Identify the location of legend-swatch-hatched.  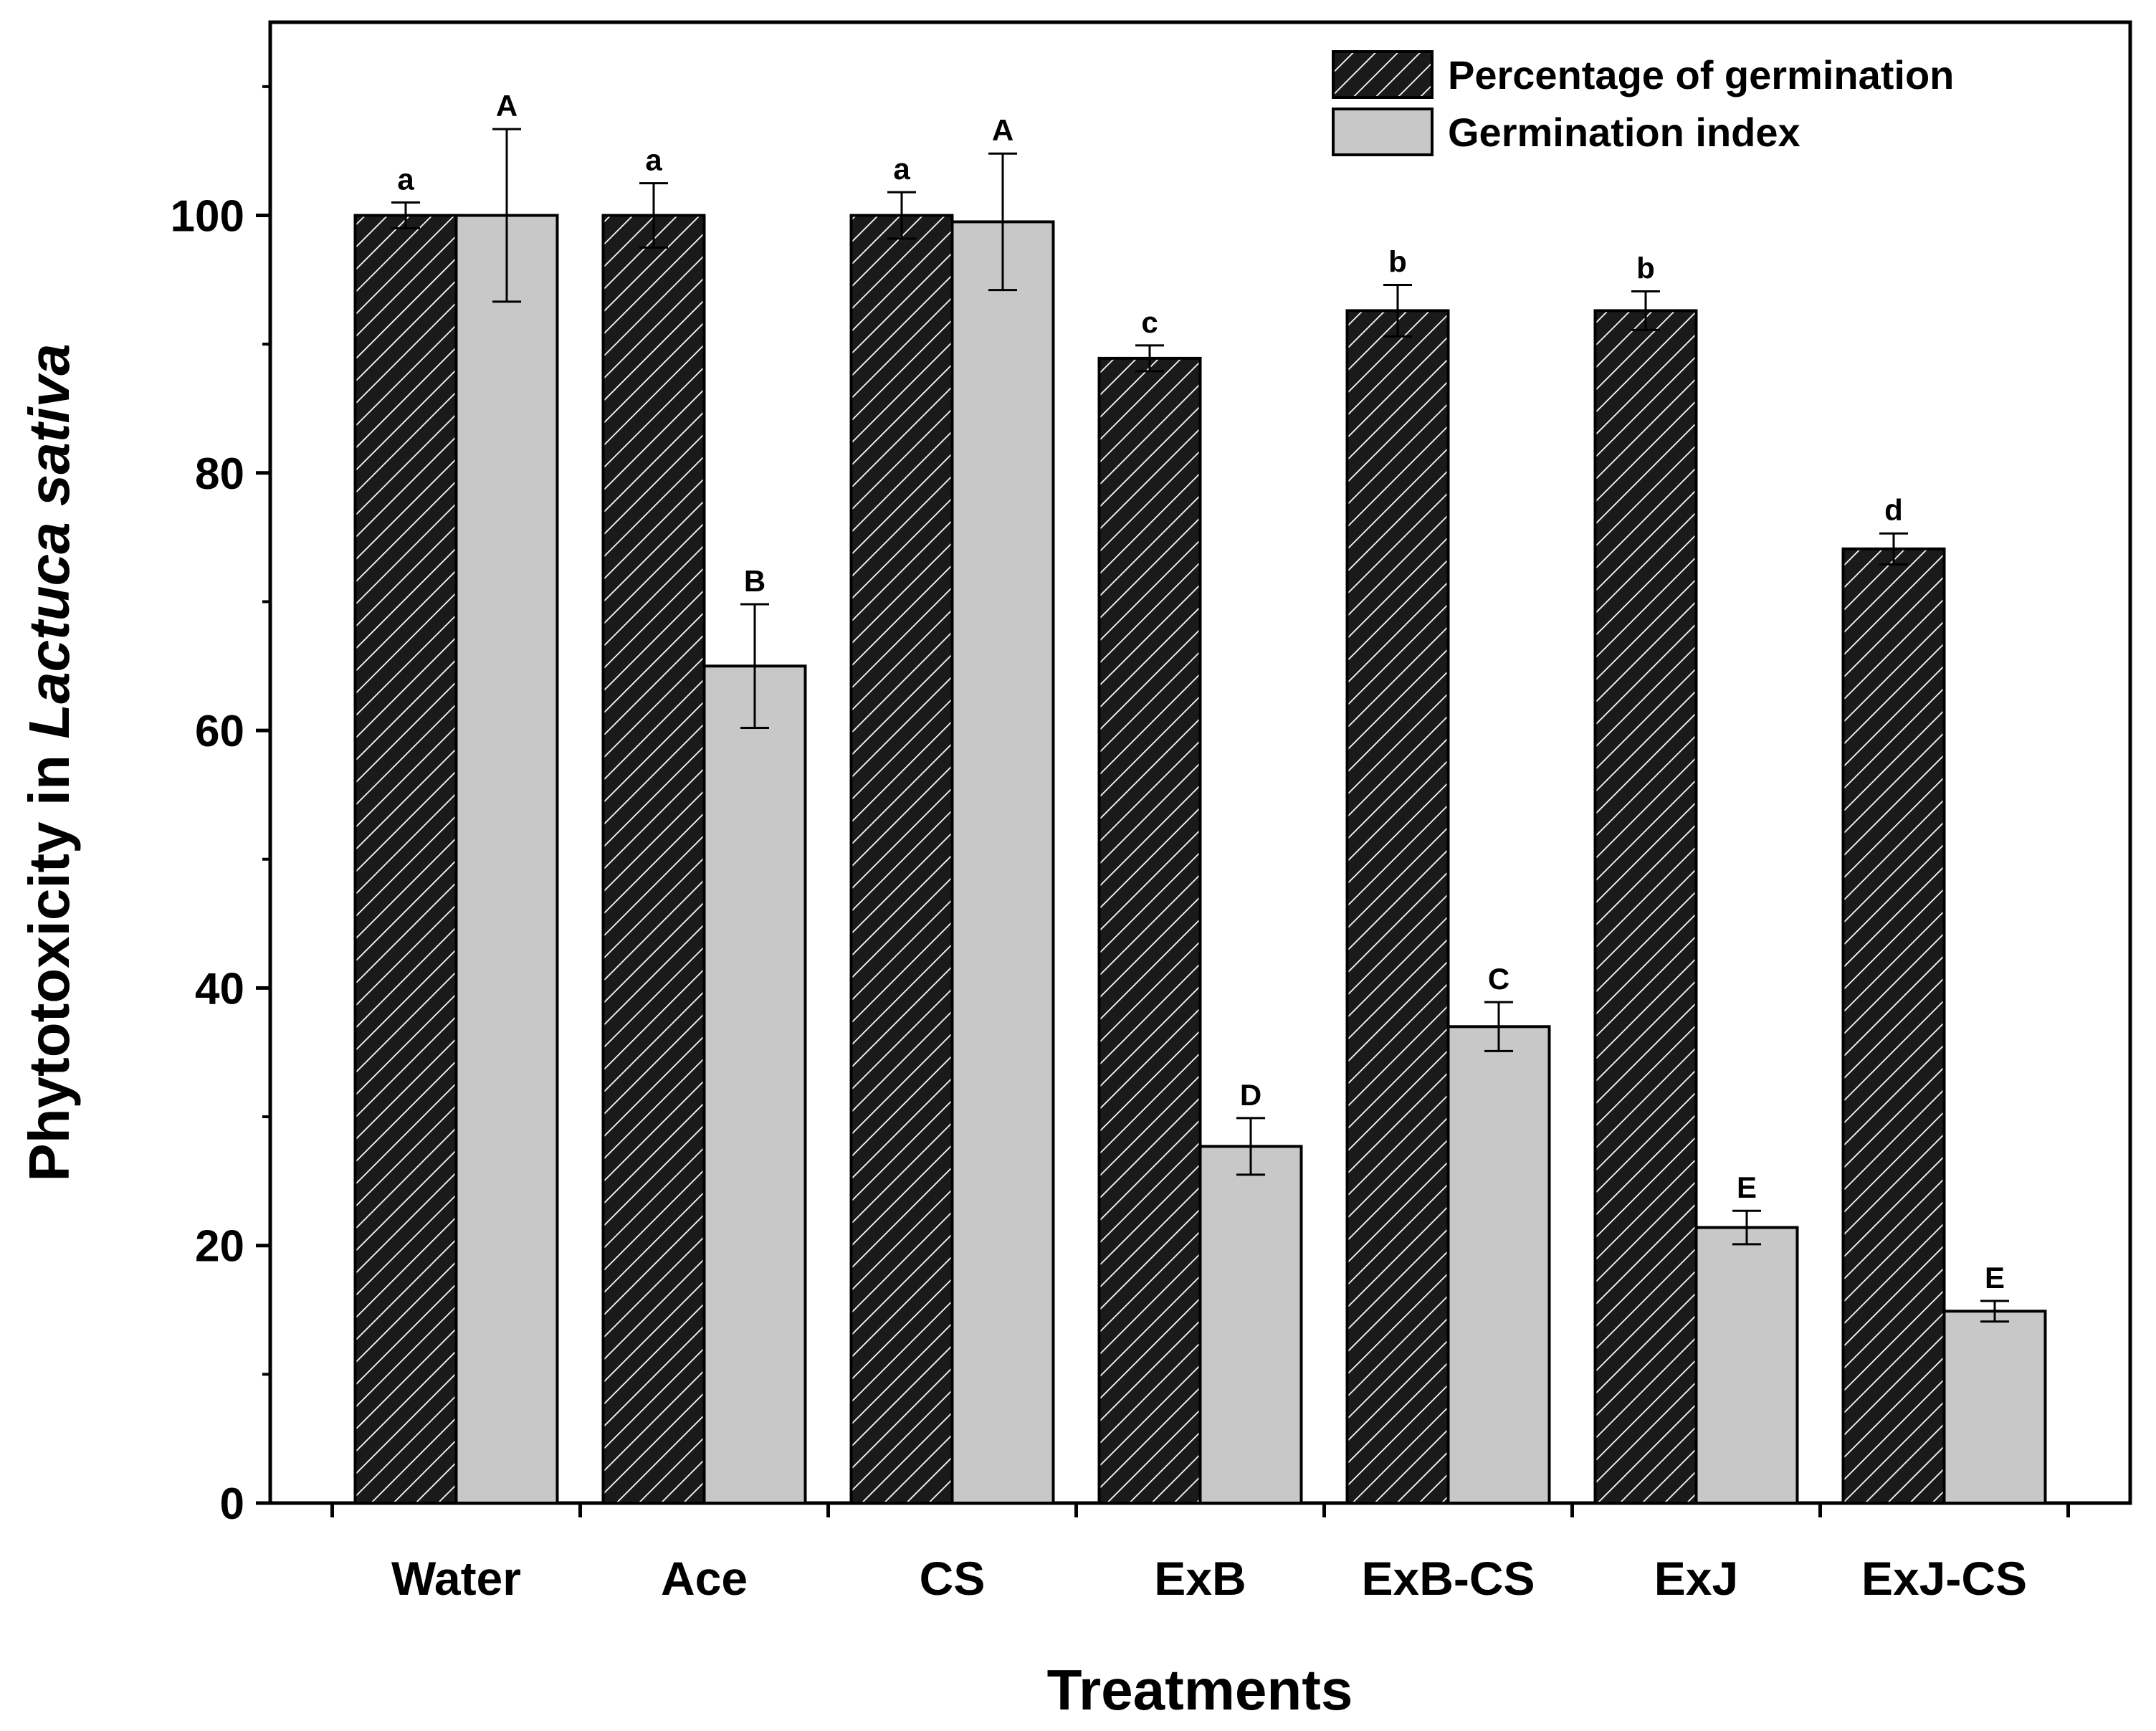
(1383, 74).